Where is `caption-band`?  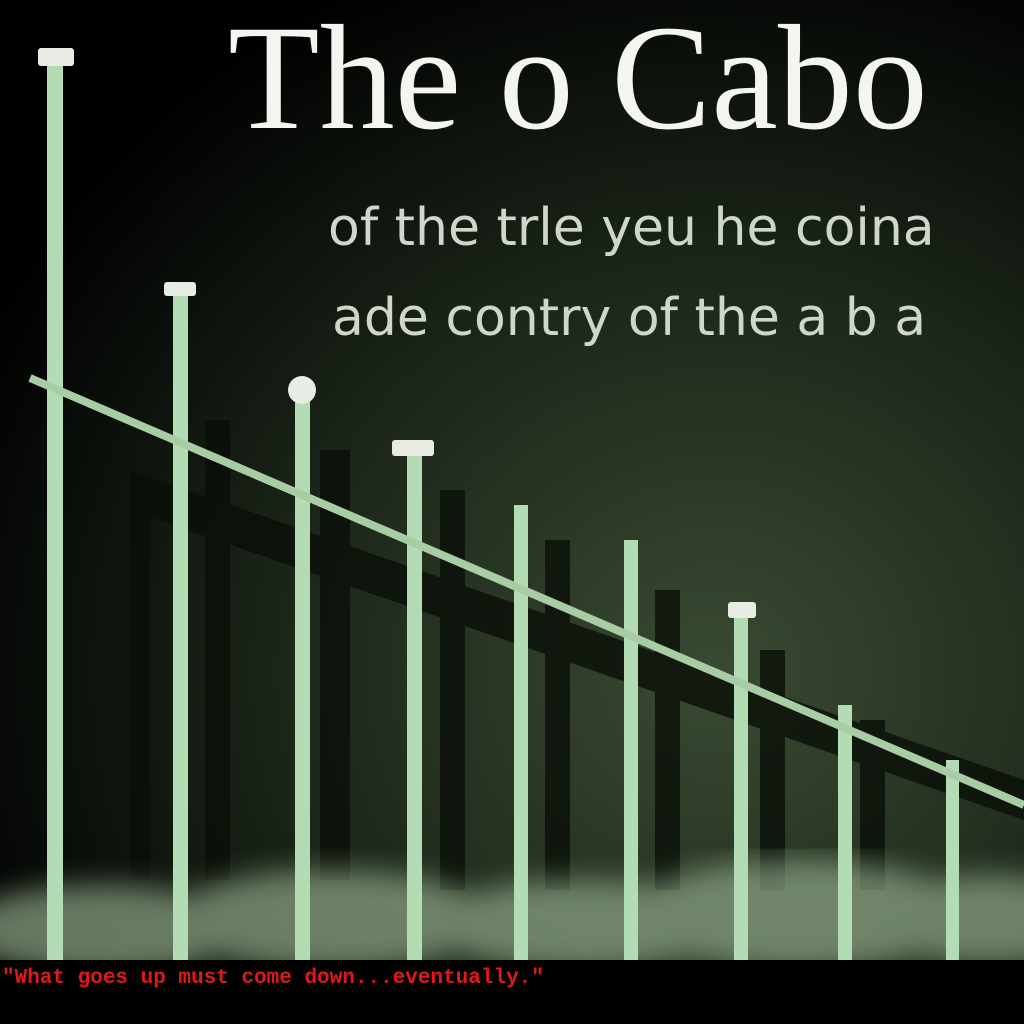 caption-band is located at coordinates (512, 992).